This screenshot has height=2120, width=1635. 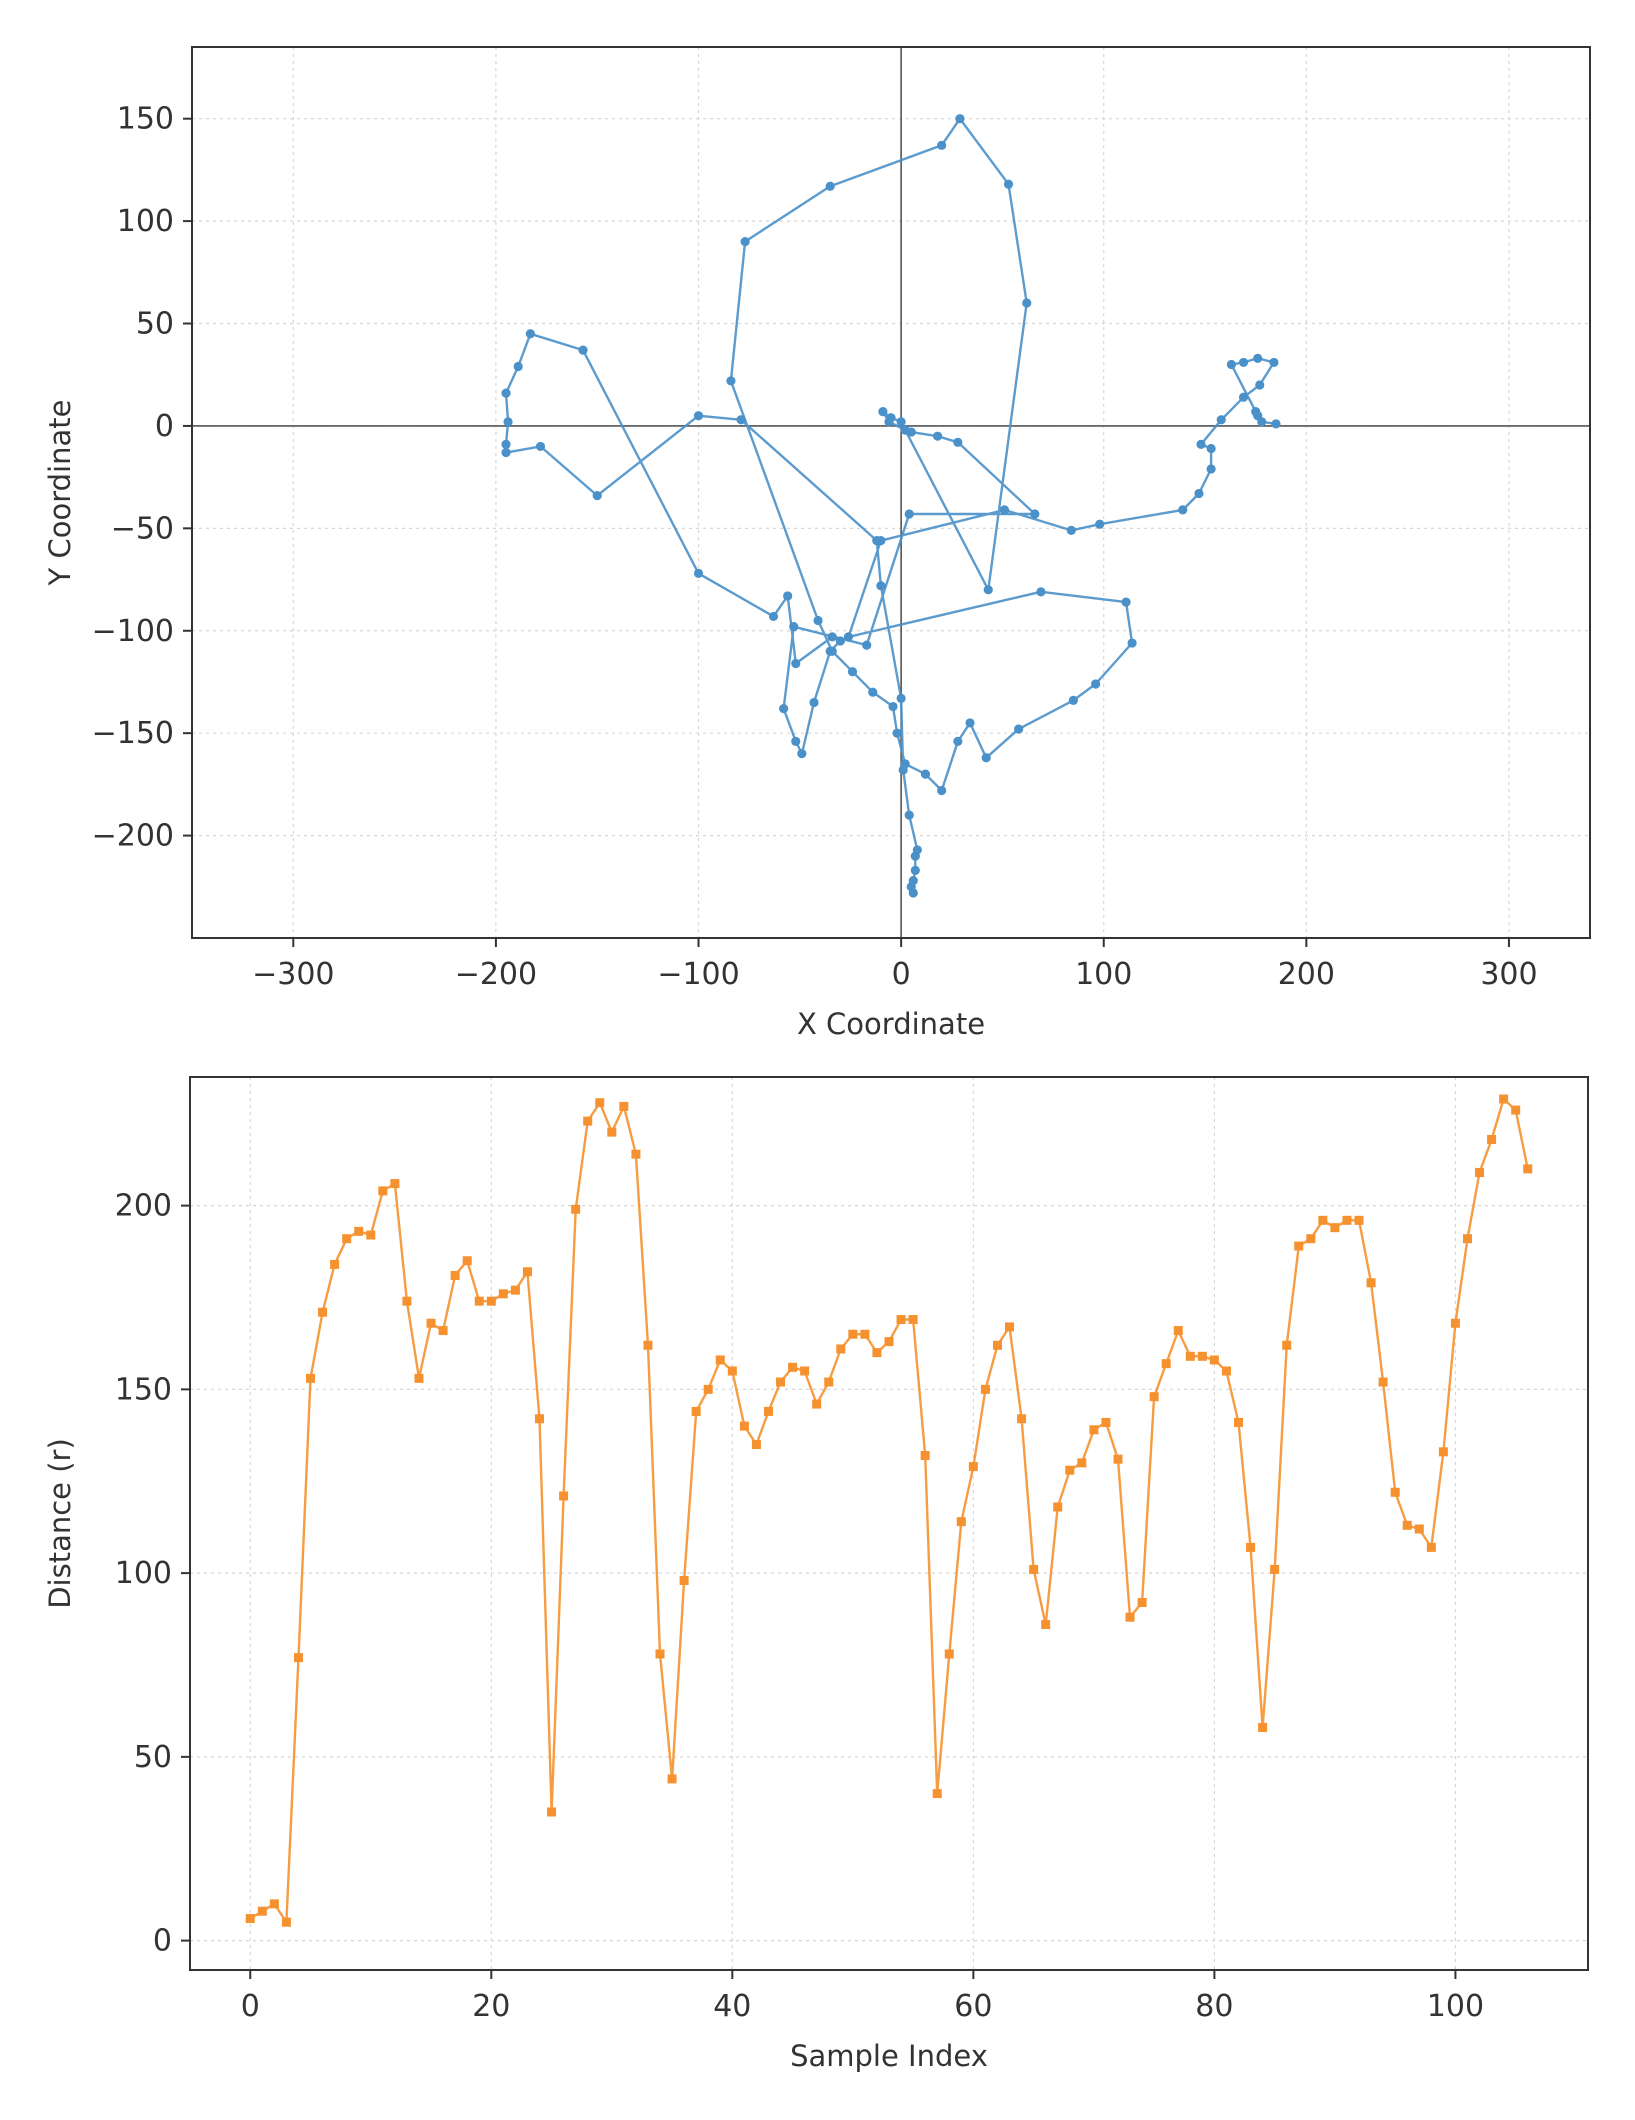 What do you see at coordinates (1214, 2006) in the screenshot?
I see `distance-x-tick-label: 80` at bounding box center [1214, 2006].